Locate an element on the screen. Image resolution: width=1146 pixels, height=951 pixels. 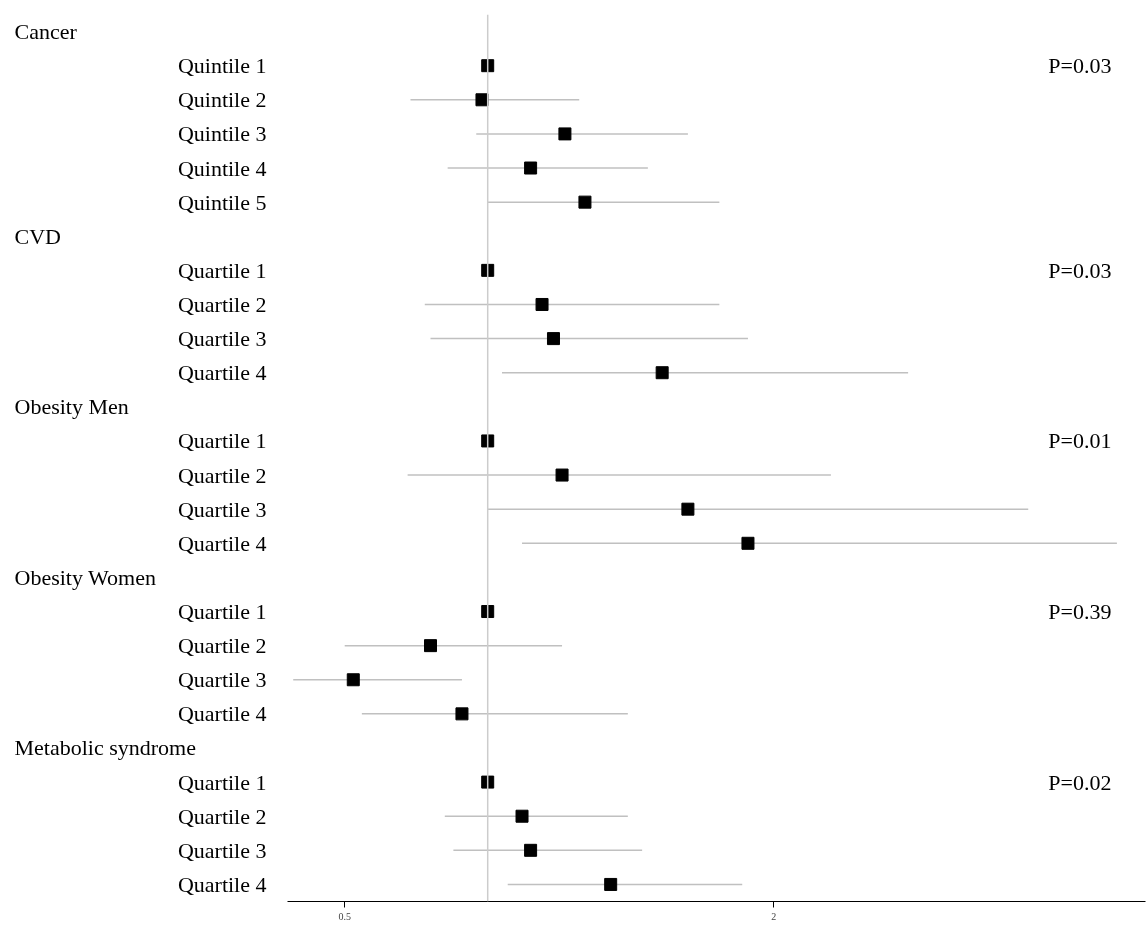
annotation: P=0.02 is located at coordinates (1080, 782).